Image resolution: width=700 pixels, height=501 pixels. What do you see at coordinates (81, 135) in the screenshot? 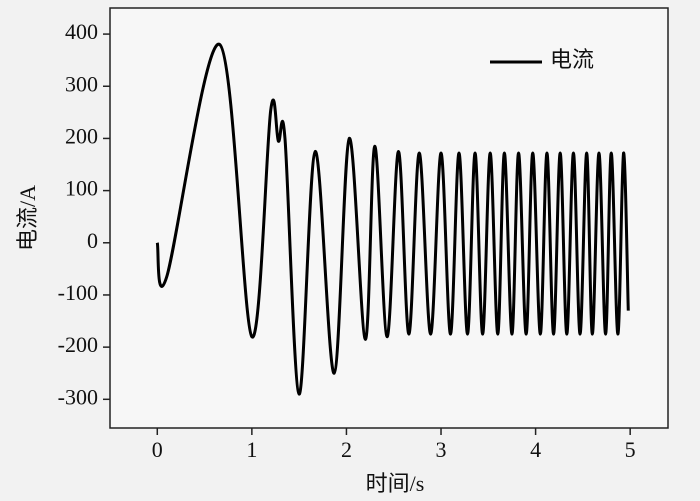
I see `y-tick-label: 200` at bounding box center [81, 135].